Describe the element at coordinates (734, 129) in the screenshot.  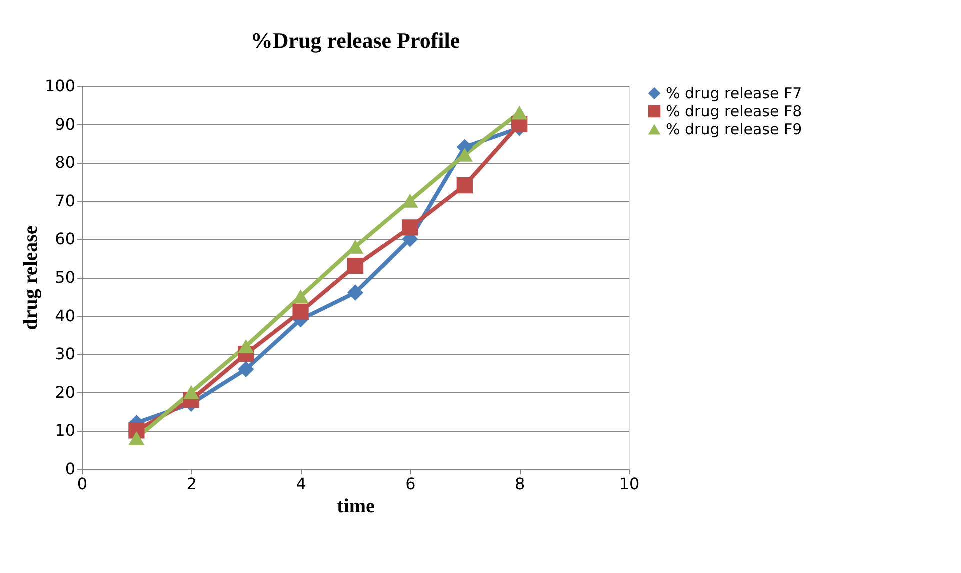
I see `legend-label: % drug release F9` at that location.